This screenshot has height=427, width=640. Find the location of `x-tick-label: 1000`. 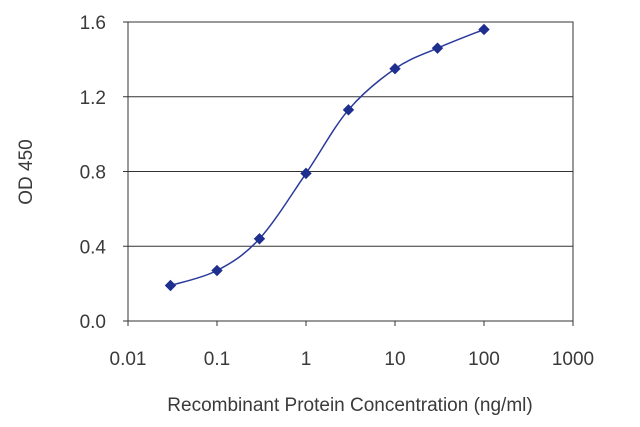

x-tick-label: 1000 is located at coordinates (573, 359).